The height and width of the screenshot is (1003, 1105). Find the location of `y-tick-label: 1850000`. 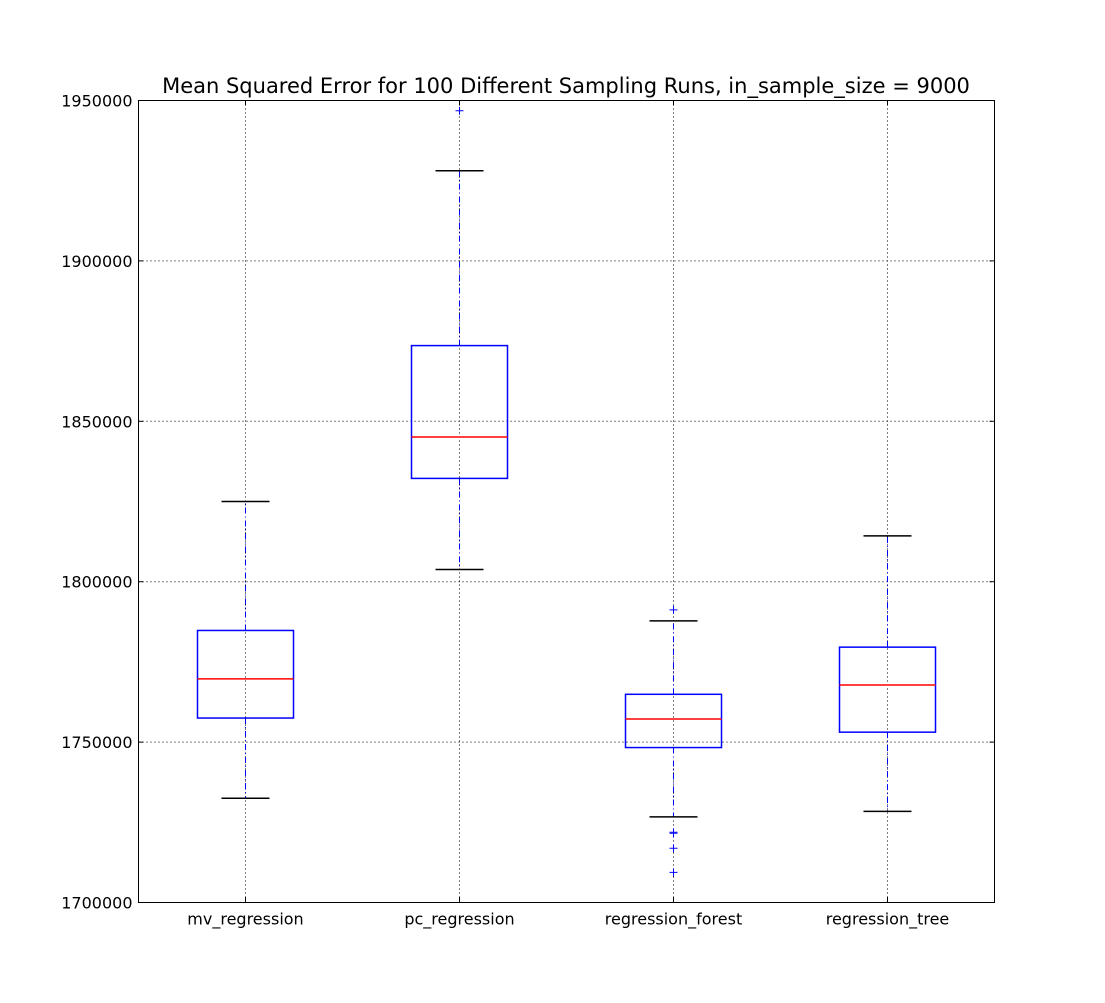

y-tick-label: 1850000 is located at coordinates (96, 421).